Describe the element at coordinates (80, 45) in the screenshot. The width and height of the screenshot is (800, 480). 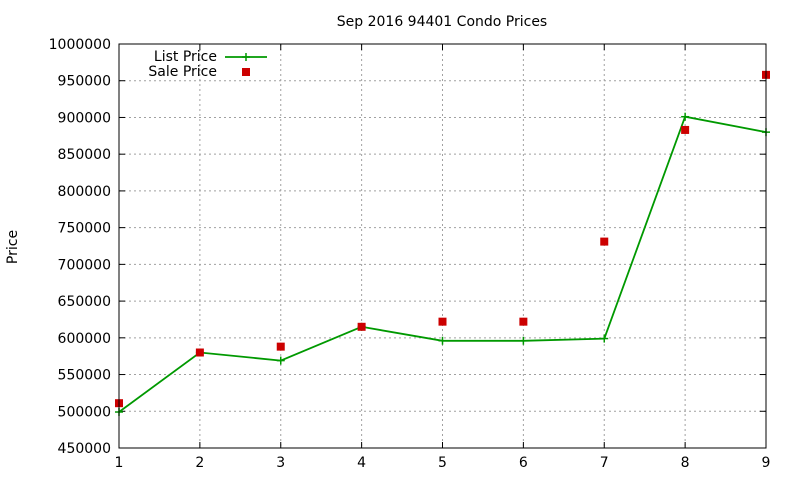
I see `y-tick-label: 1000000` at that location.